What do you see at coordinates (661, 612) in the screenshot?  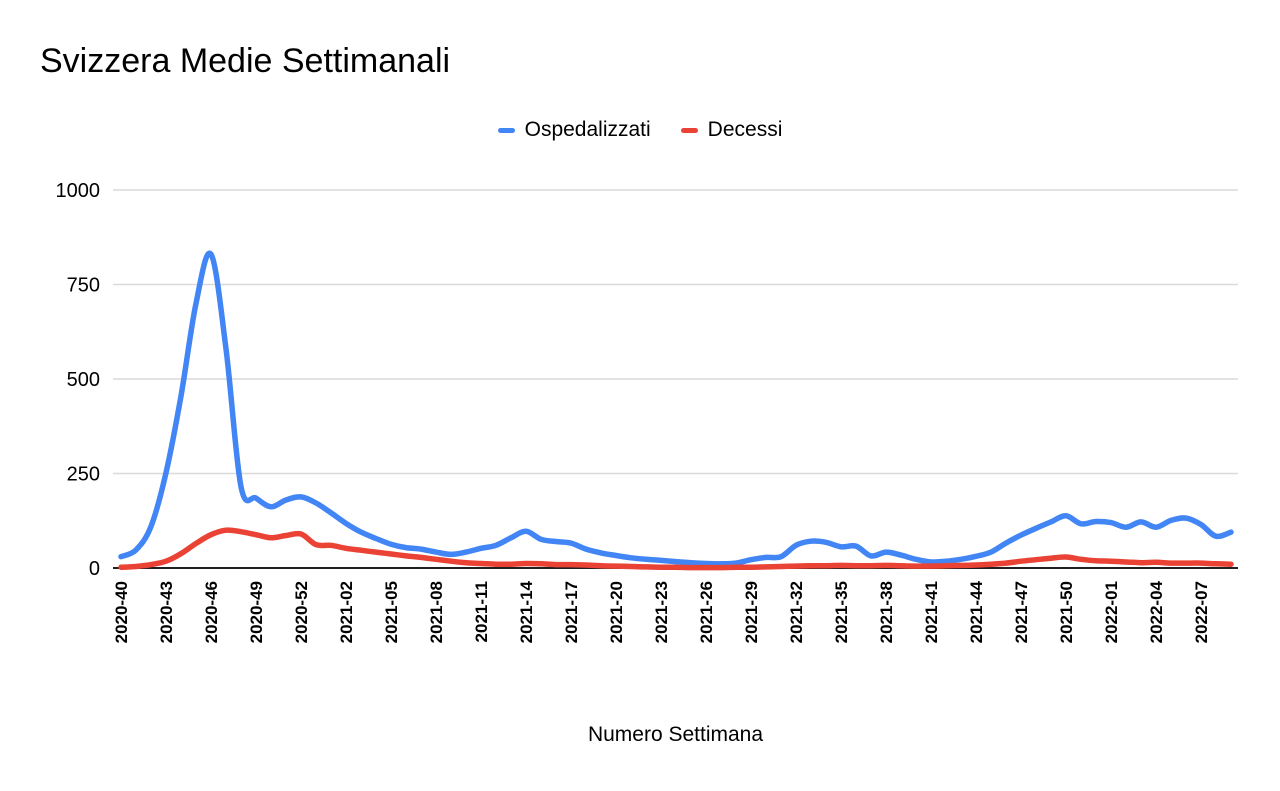 I see `x-tick-label: 2021-23` at bounding box center [661, 612].